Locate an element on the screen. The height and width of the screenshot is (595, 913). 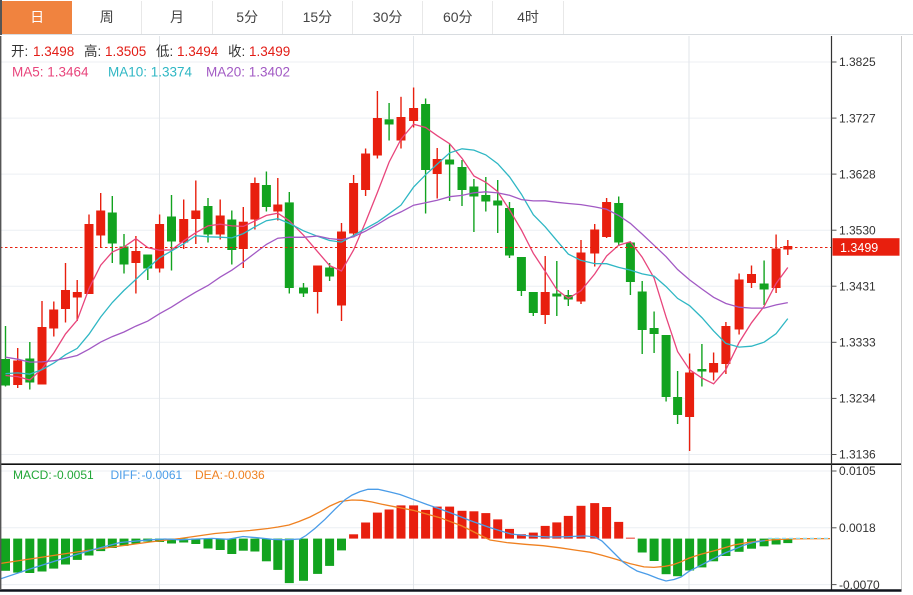
svg-text: -0.0036 is located at coordinates (244, 475).